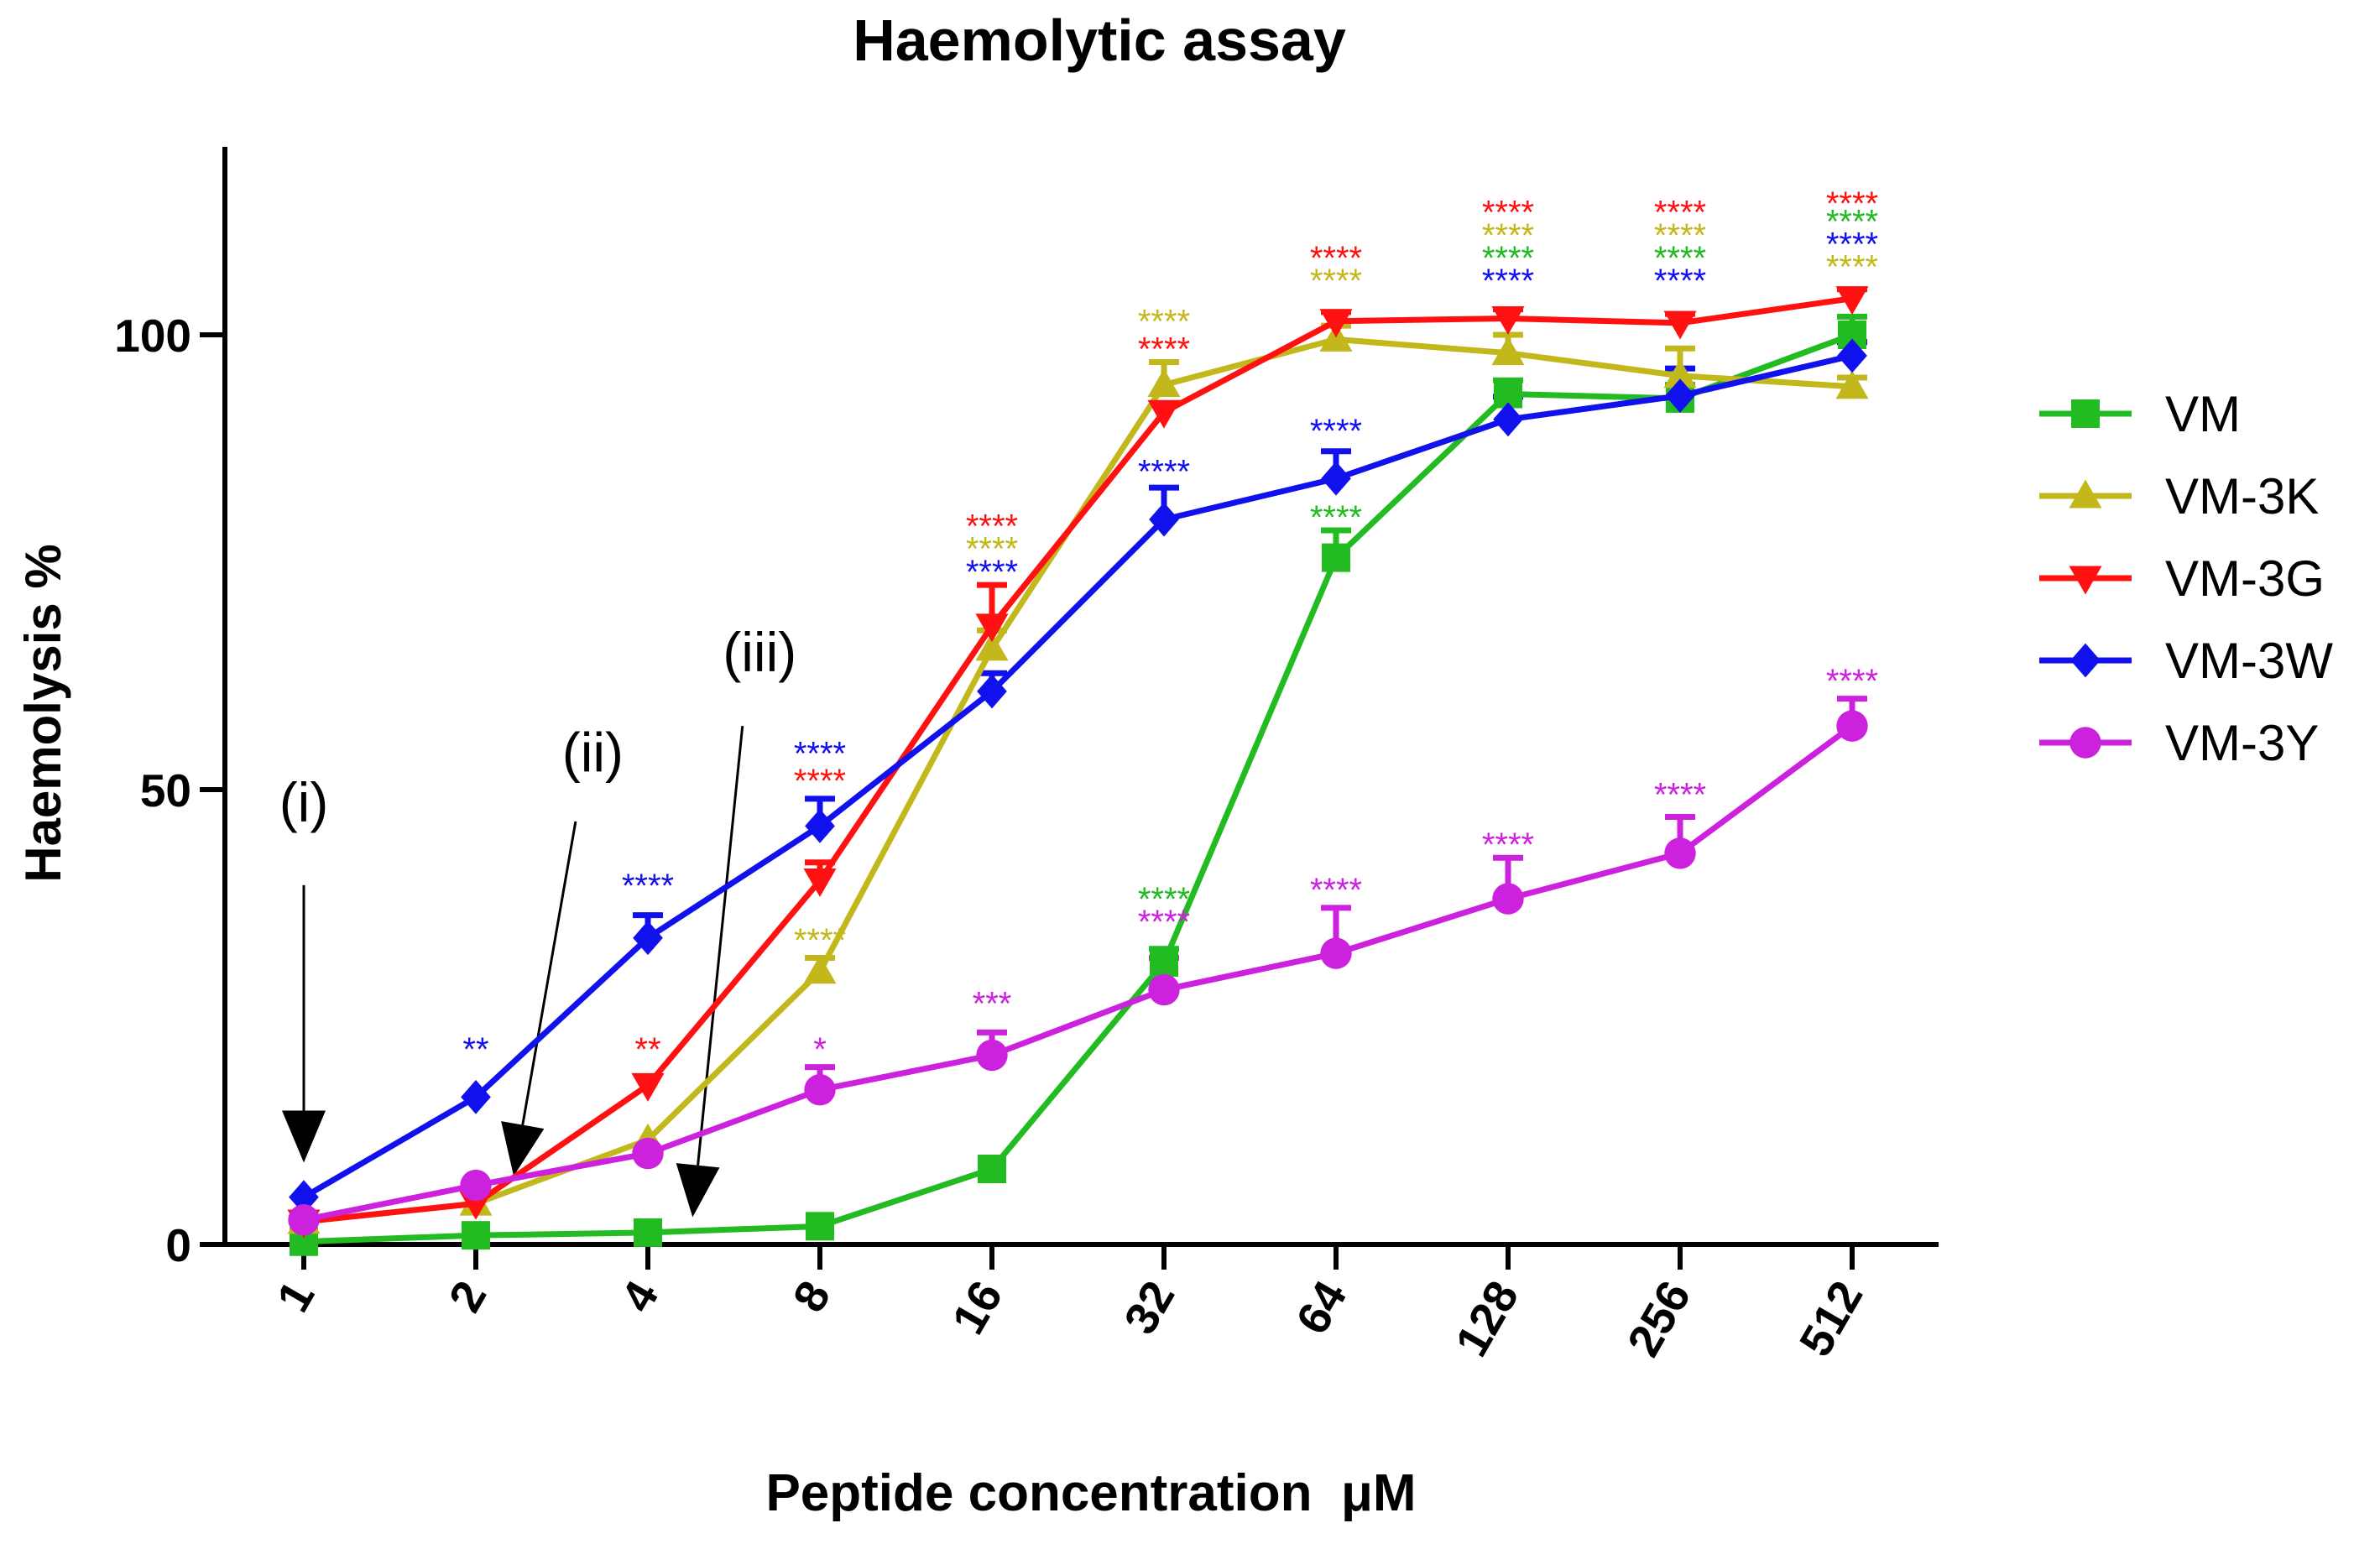 This screenshot has height=1544, width=2380. Describe the element at coordinates (1099, 40) in the screenshot. I see `chart-title: Haemolytic assay` at that location.